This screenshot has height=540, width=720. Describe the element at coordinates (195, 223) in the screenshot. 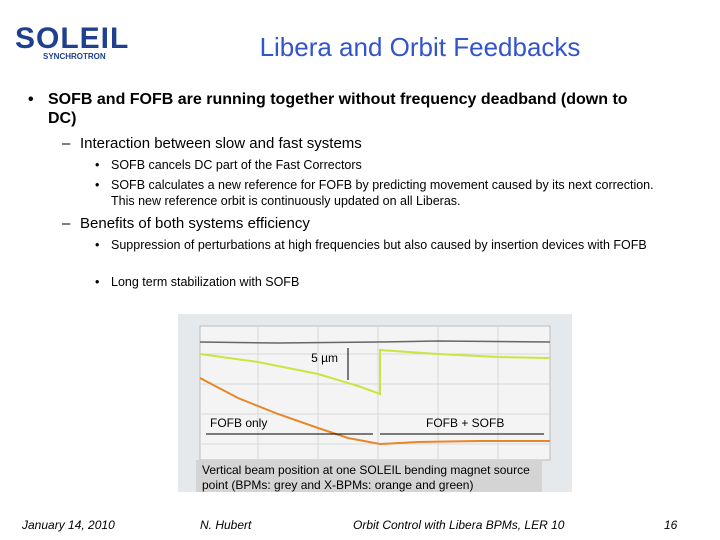

I see `sub-bullet: Benefits of both systems efficiency` at that location.